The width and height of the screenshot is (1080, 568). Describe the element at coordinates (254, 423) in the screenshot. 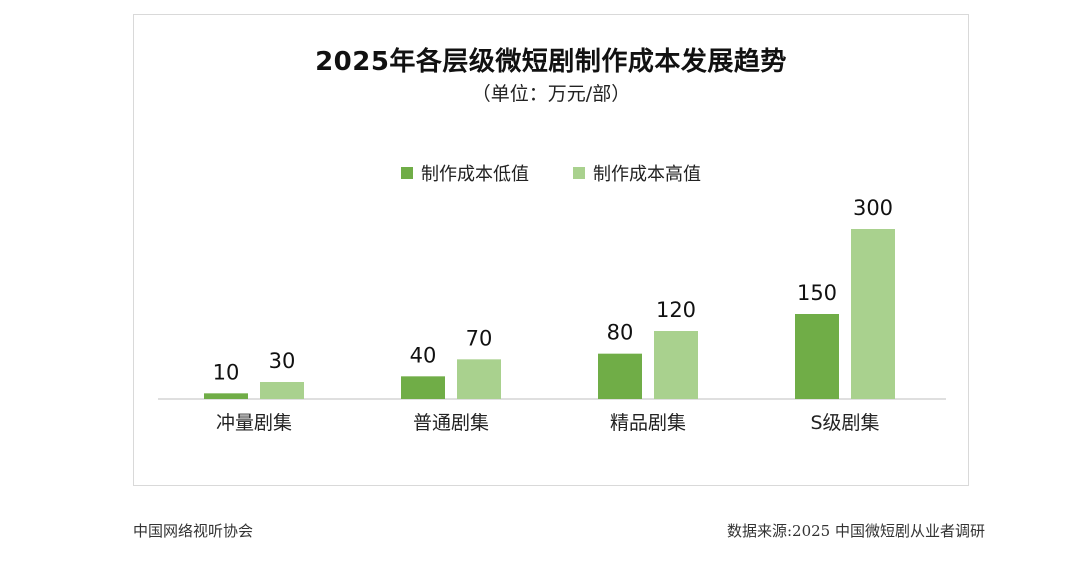

I see `x-tick-label-0: 冲量剧集` at that location.